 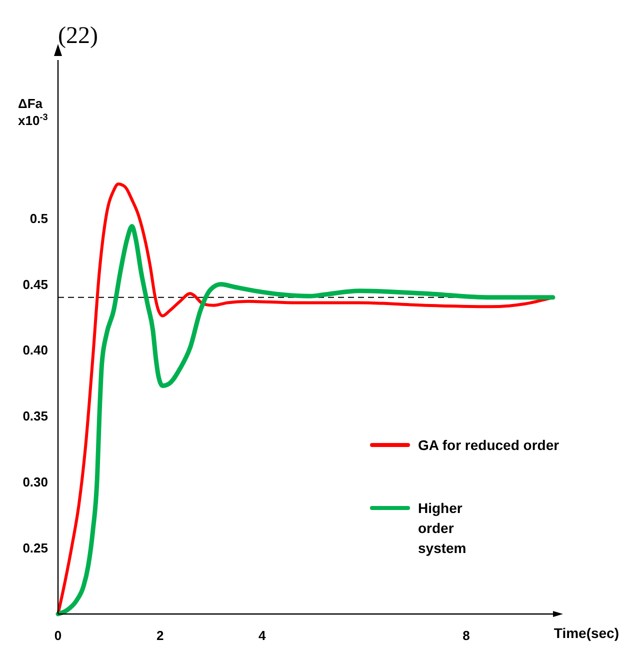 I want to click on y-tick-label: 0.30, so click(x=35, y=482).